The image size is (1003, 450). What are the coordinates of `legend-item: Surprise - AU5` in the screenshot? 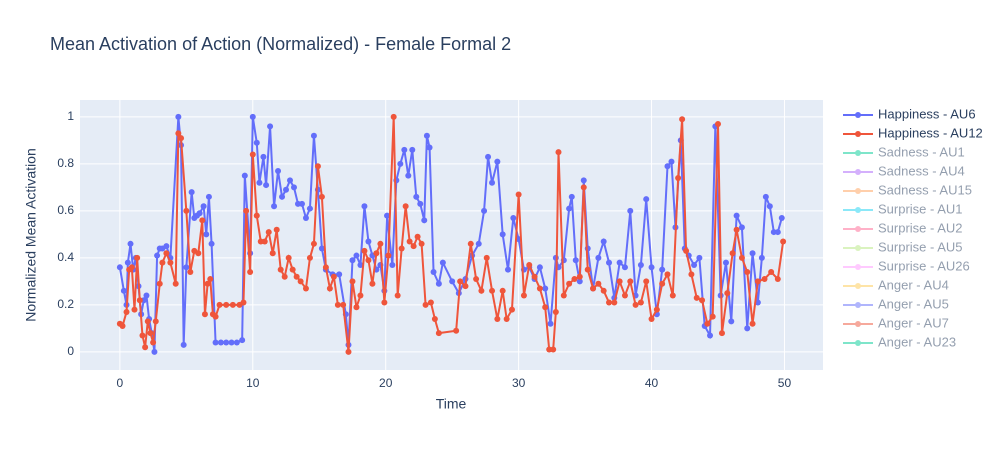 It's located at (903, 246).